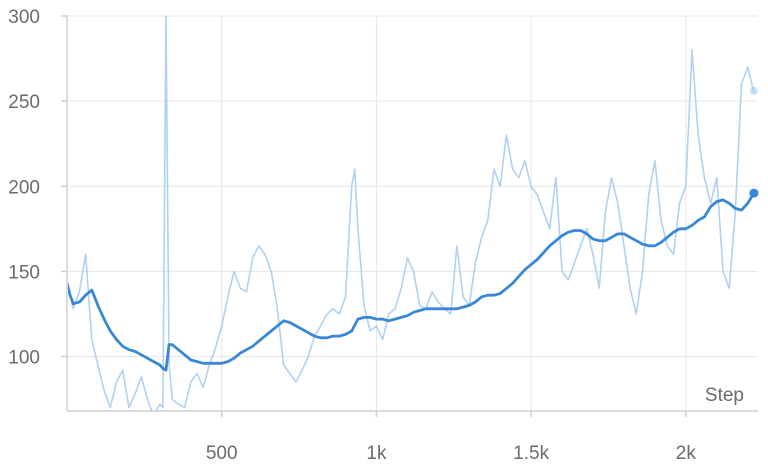 The image size is (768, 466). Describe the element at coordinates (24, 272) in the screenshot. I see `y-tick-label: 150` at that location.